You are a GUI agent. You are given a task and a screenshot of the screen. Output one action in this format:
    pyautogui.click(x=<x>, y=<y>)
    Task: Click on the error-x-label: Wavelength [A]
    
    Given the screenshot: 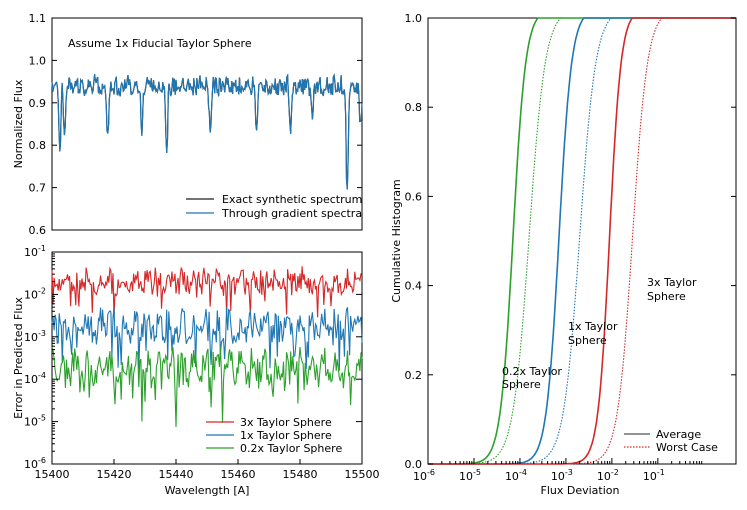 What is the action you would take?
    pyautogui.click(x=207, y=490)
    